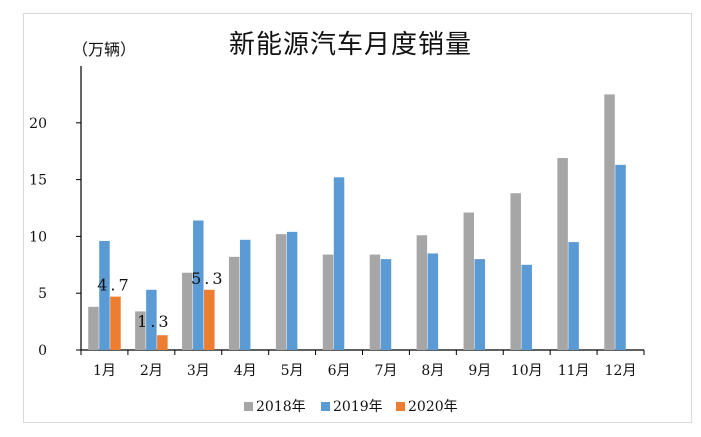 The image size is (701, 437). Describe the element at coordinates (562, 254) in the screenshot. I see `bar-2018年-11月` at that location.